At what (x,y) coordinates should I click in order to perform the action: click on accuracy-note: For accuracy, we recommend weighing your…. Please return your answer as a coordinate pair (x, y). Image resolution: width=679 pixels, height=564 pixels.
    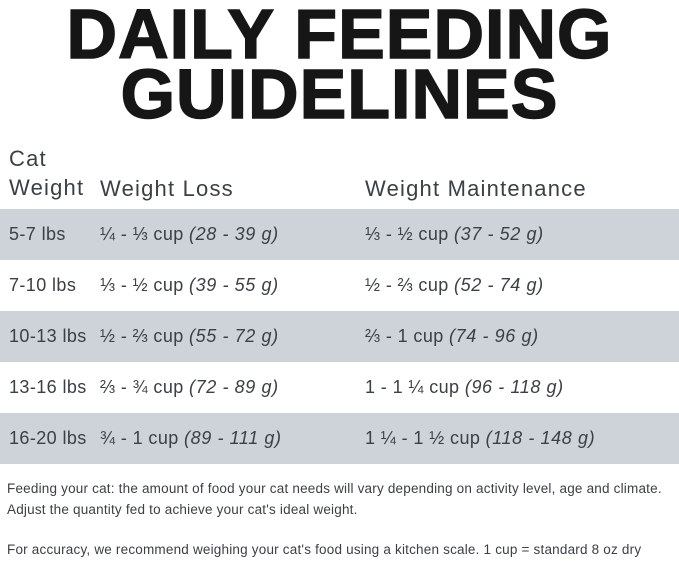
    Looking at the image, I should click on (324, 553).